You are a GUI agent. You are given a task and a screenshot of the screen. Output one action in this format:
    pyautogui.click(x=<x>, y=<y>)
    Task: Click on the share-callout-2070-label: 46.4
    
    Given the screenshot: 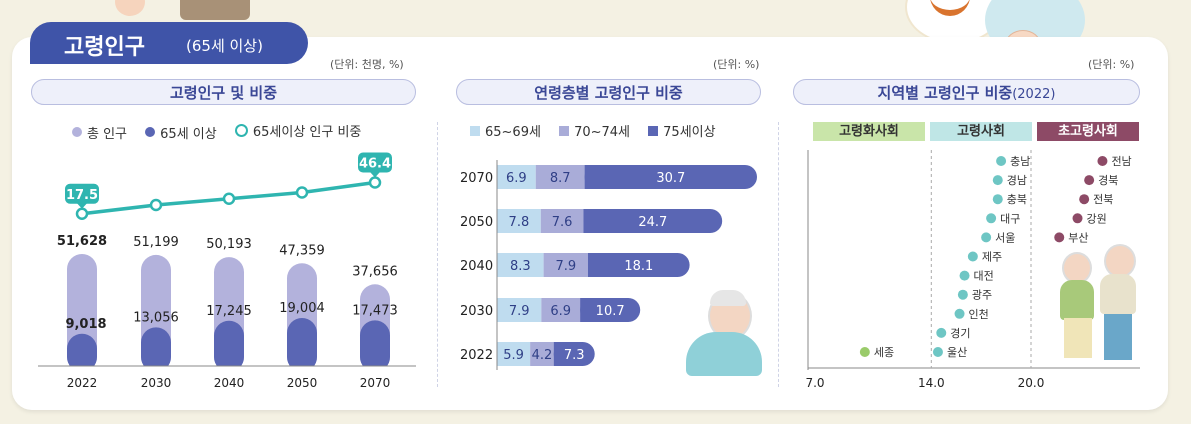 What is the action you would take?
    pyautogui.click(x=375, y=164)
    